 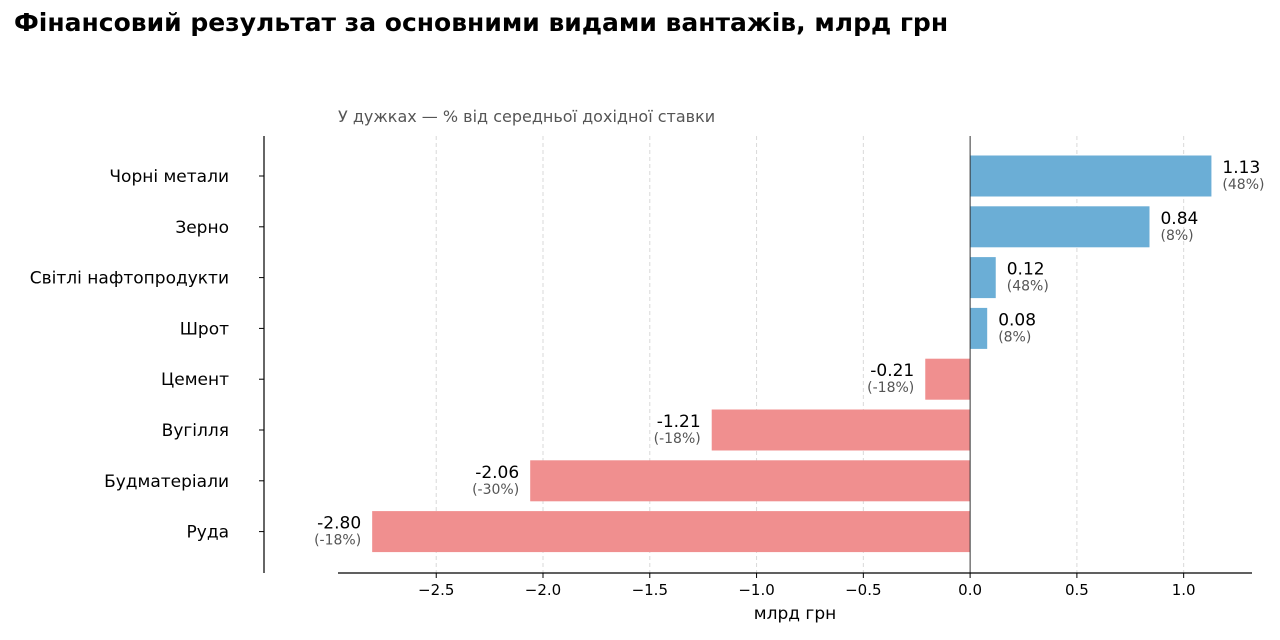 What do you see at coordinates (863, 590) in the screenshot?
I see `x-tick-label: −0.5` at bounding box center [863, 590].